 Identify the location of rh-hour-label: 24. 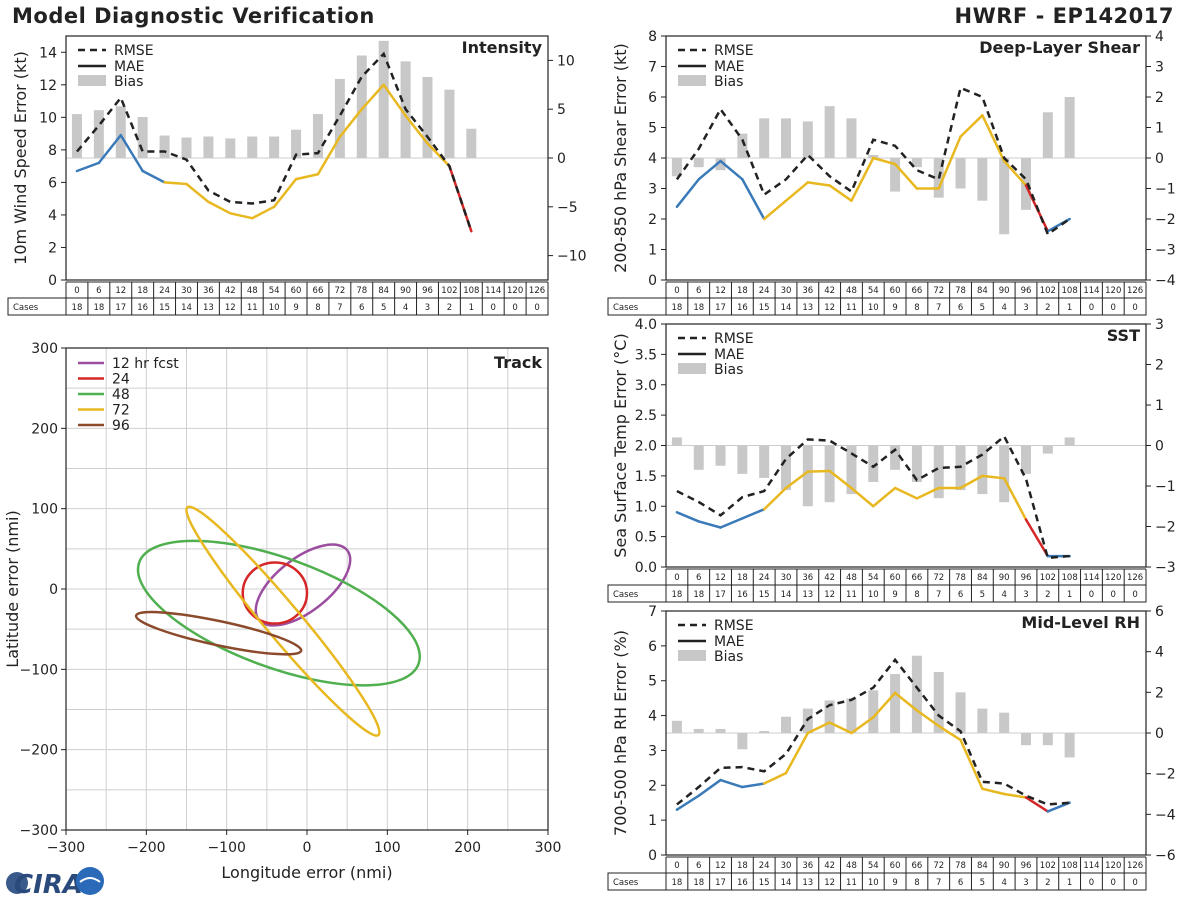
(764, 866).